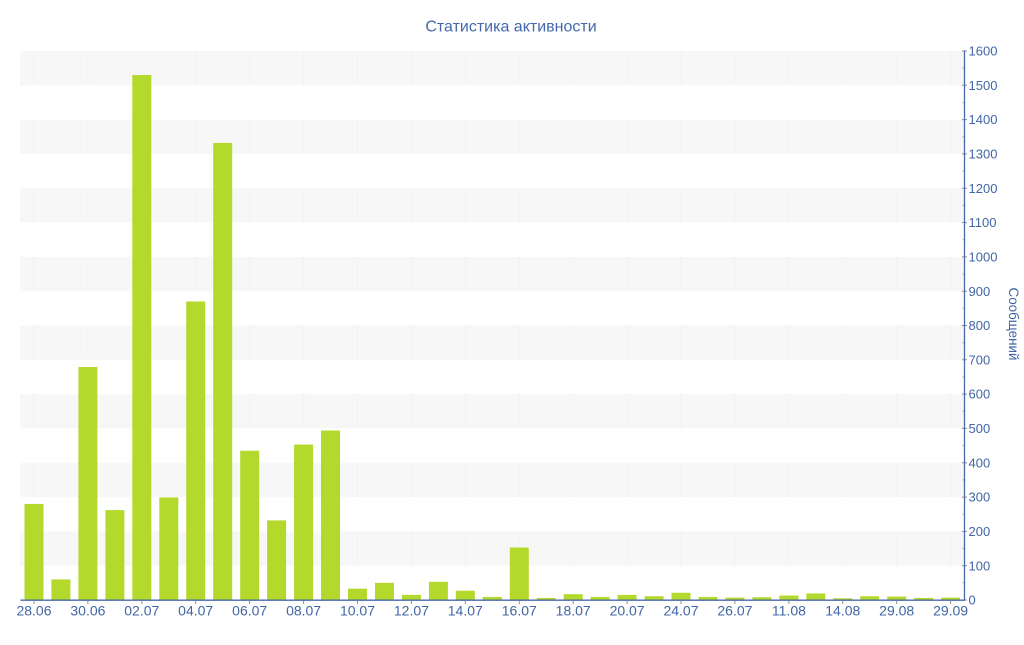 Image resolution: width=1024 pixels, height=645 pixels. Describe the element at coordinates (980, 428) in the screenshot. I see `svg-text: 500` at that location.